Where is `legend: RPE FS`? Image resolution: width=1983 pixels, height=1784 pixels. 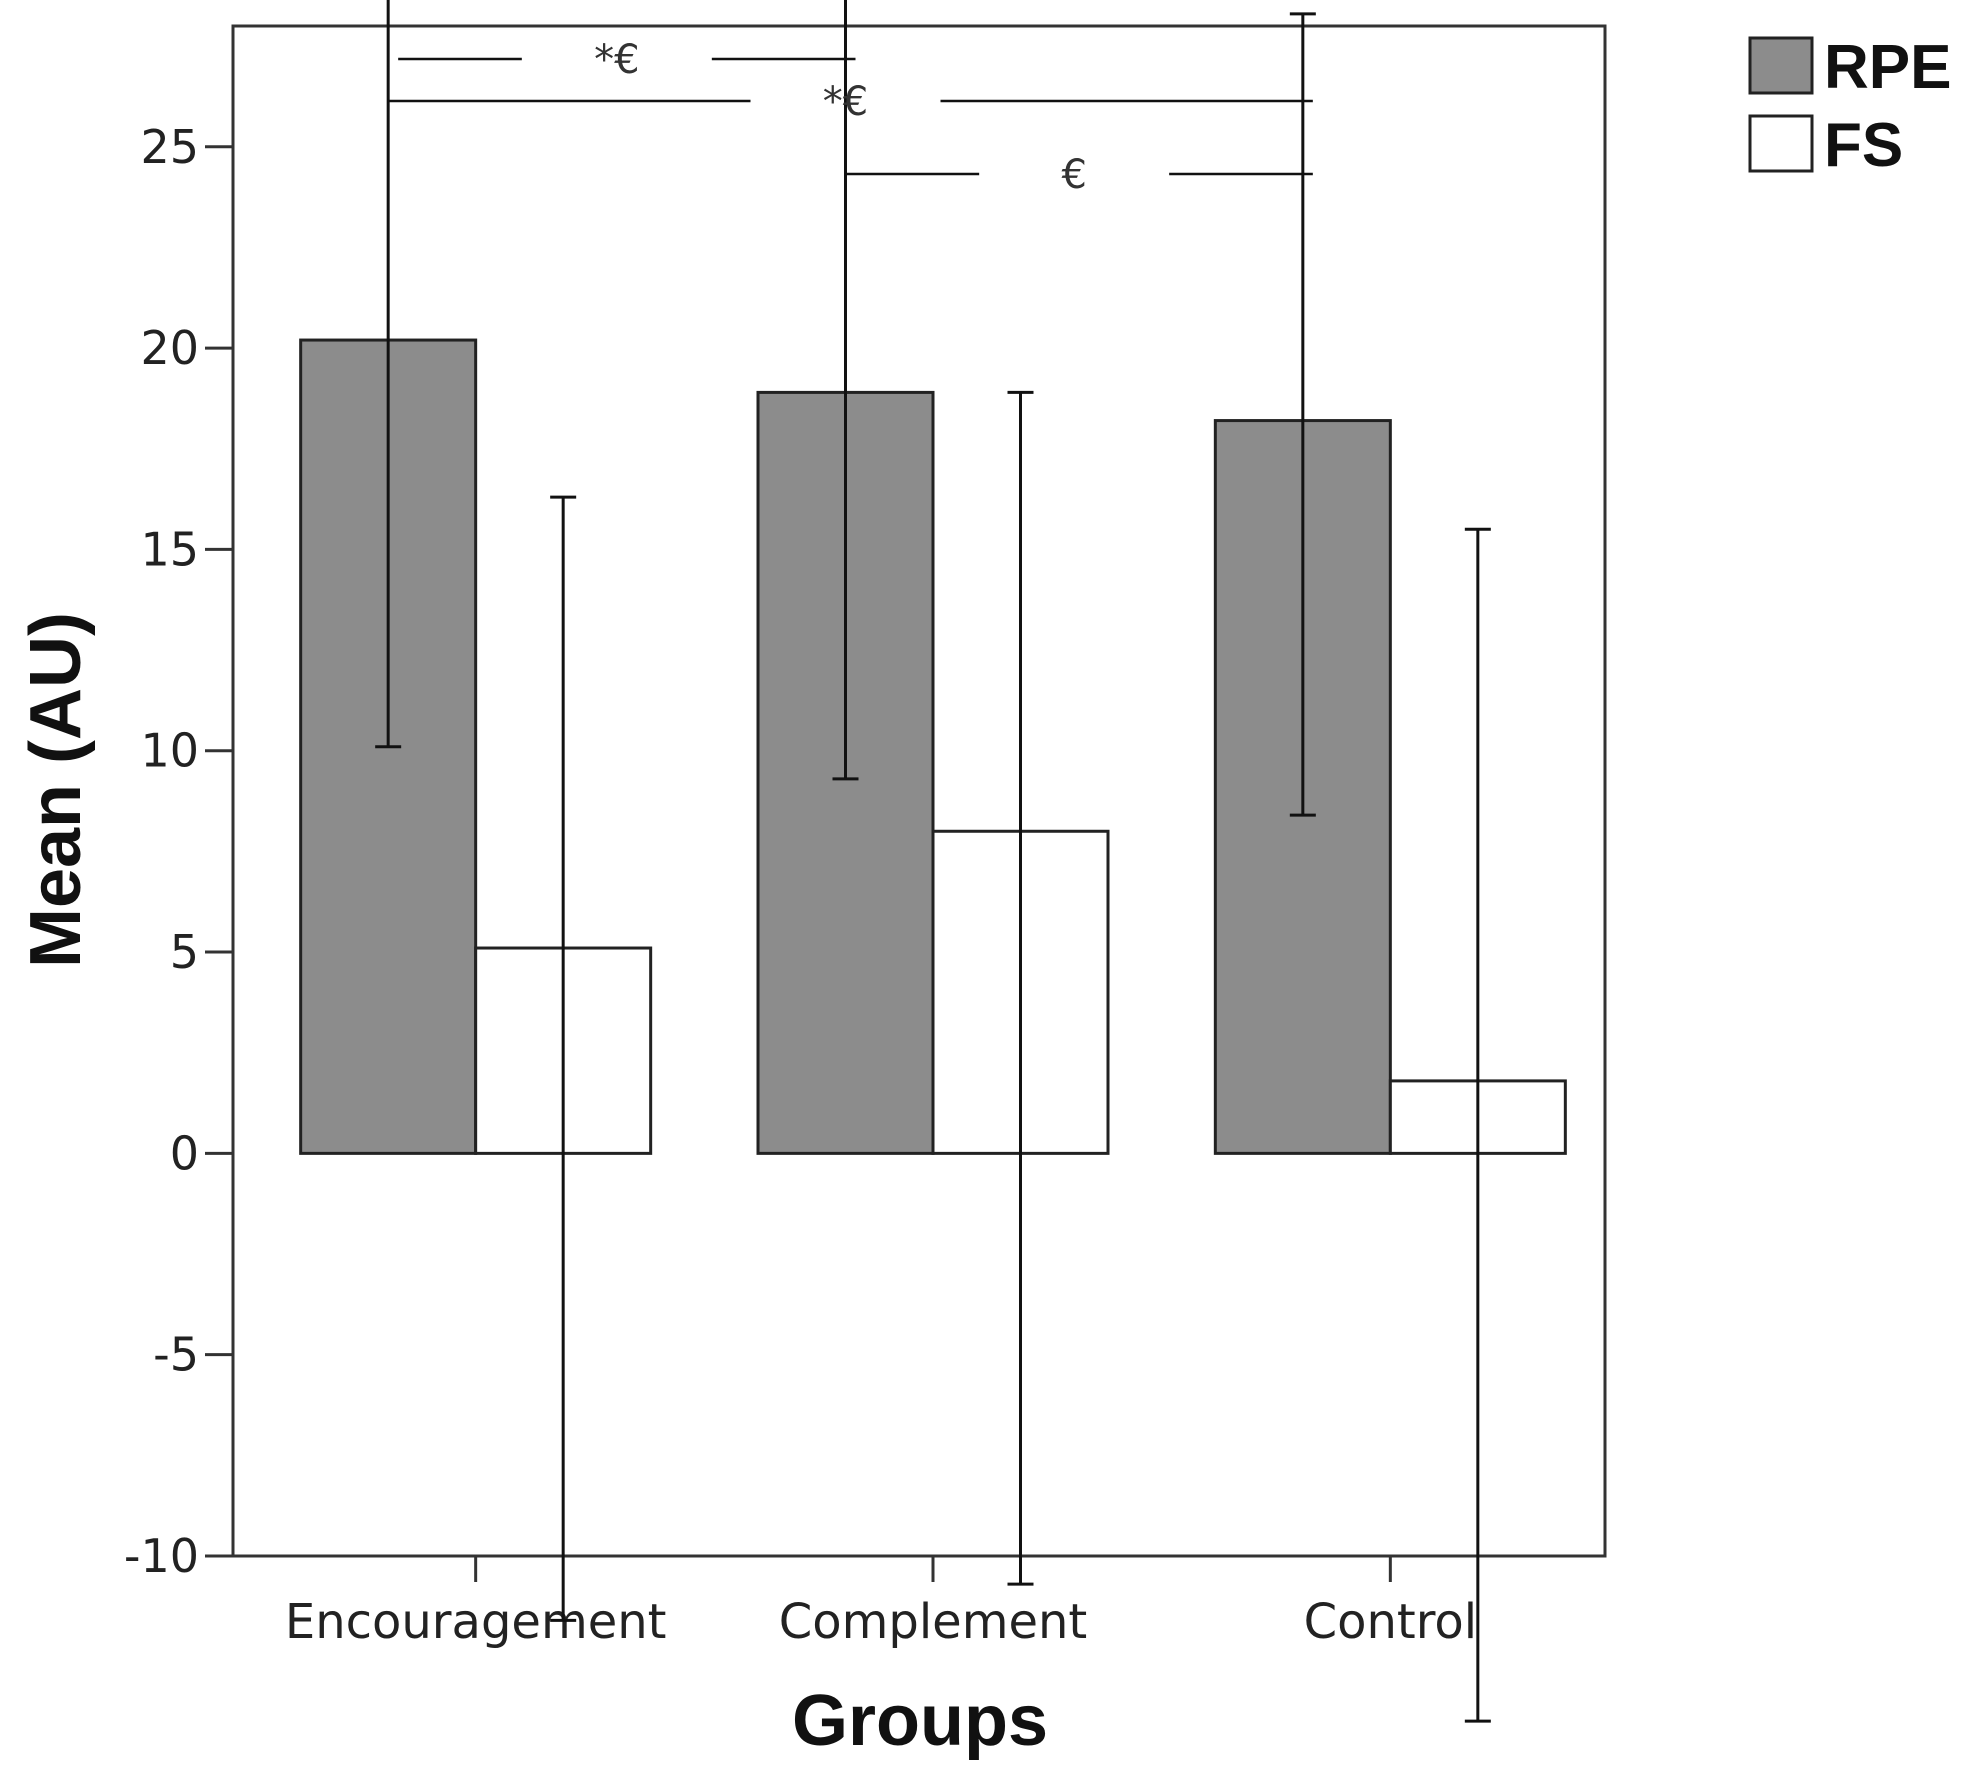
legend: RPE FS is located at coordinates (1849, 106).